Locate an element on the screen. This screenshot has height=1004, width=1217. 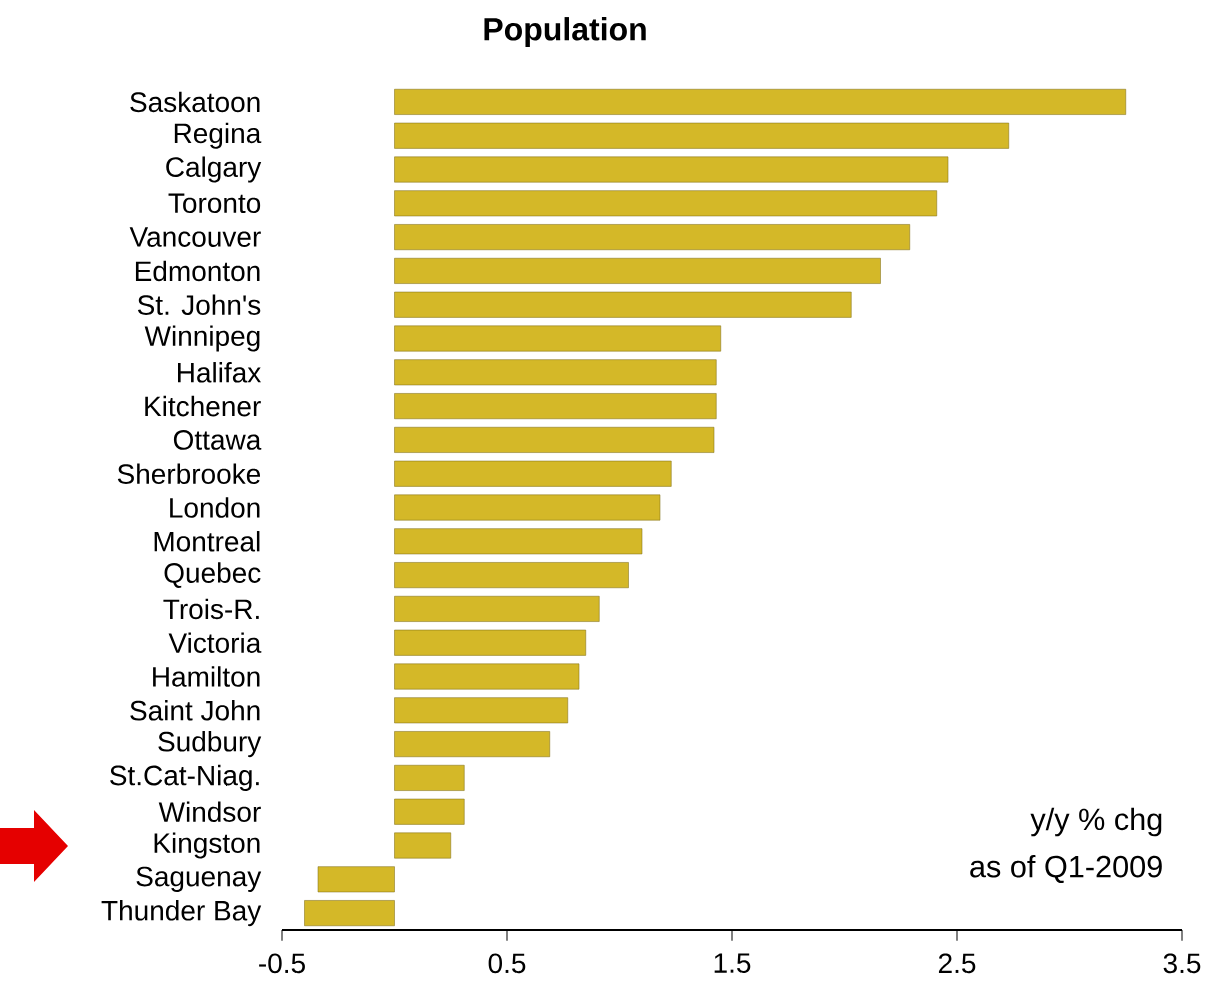
x-tick-label: 1.5 is located at coordinates (732, 963).